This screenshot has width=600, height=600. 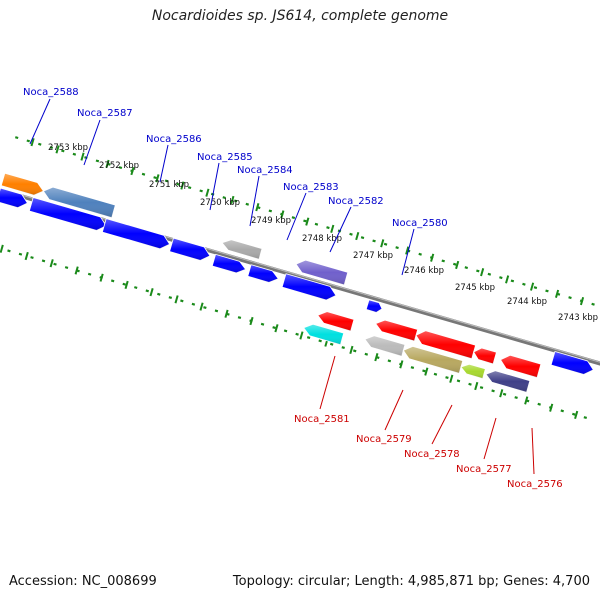 What do you see at coordinates (169, 185) in the screenshot?
I see `kbp-label: 2751 kbp` at bounding box center [169, 185].